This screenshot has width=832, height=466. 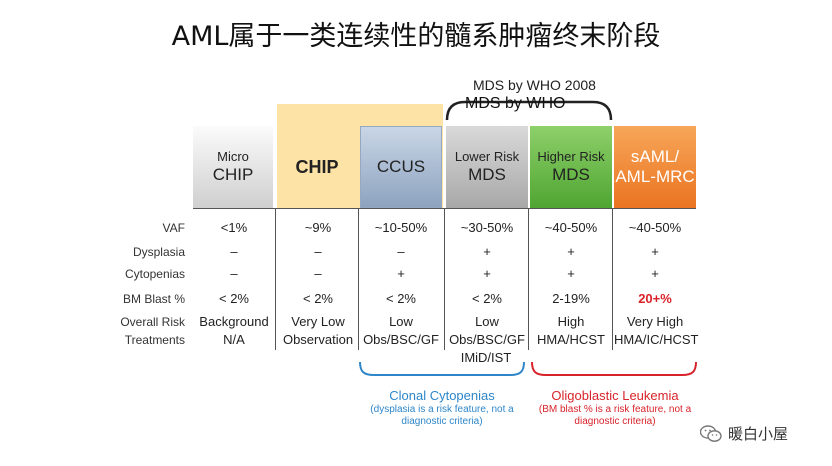 I want to click on table-cell: High, so click(x=571, y=321).